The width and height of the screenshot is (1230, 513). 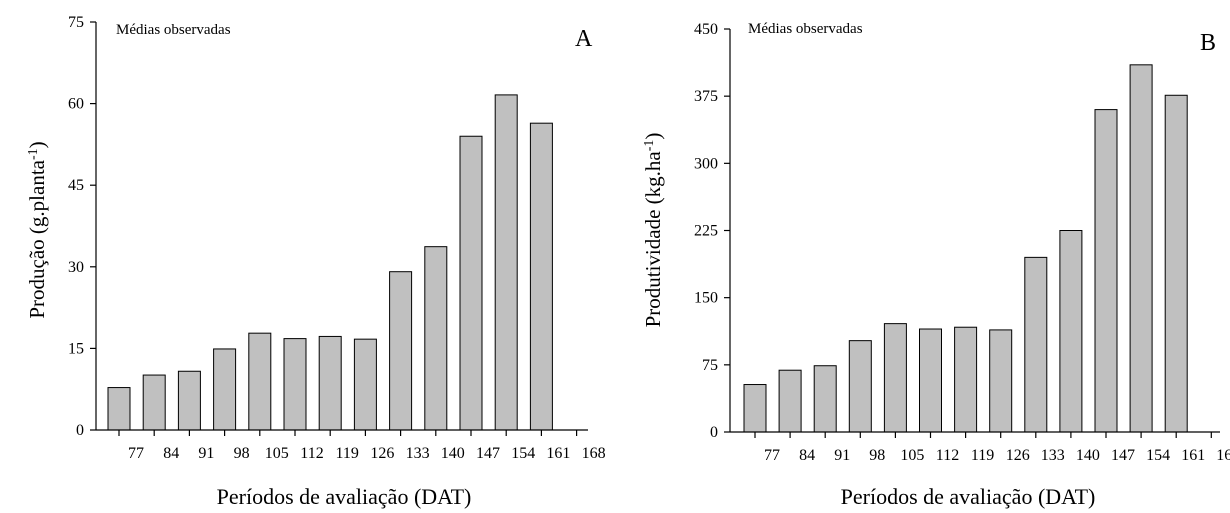 I want to click on x-tick-label-a-84: 84, so click(x=171, y=453).